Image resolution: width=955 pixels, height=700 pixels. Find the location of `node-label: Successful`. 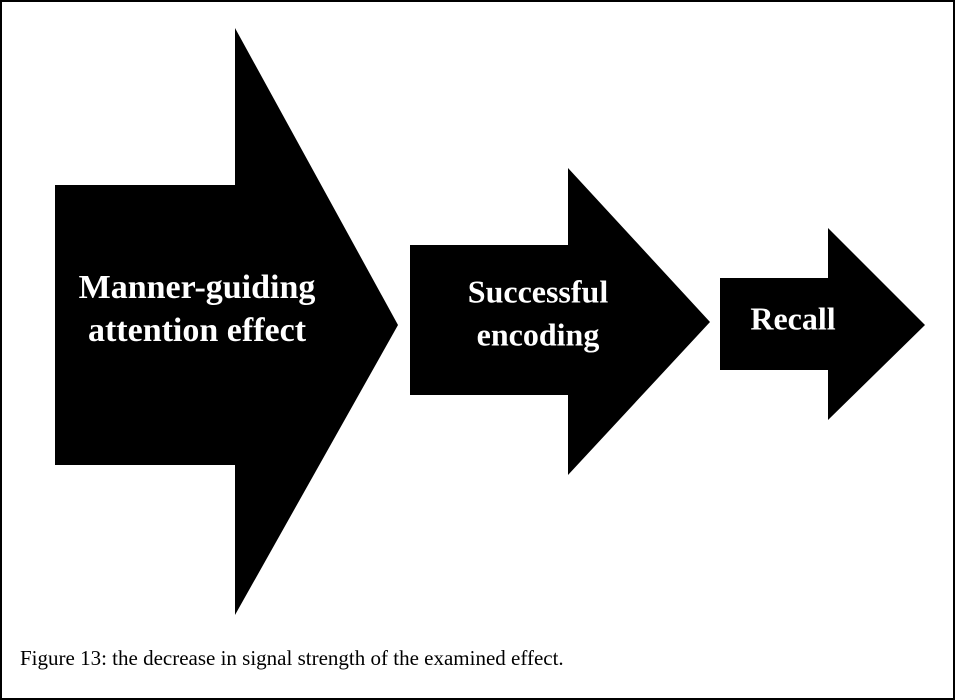

node-label: Successful is located at coordinates (538, 291).